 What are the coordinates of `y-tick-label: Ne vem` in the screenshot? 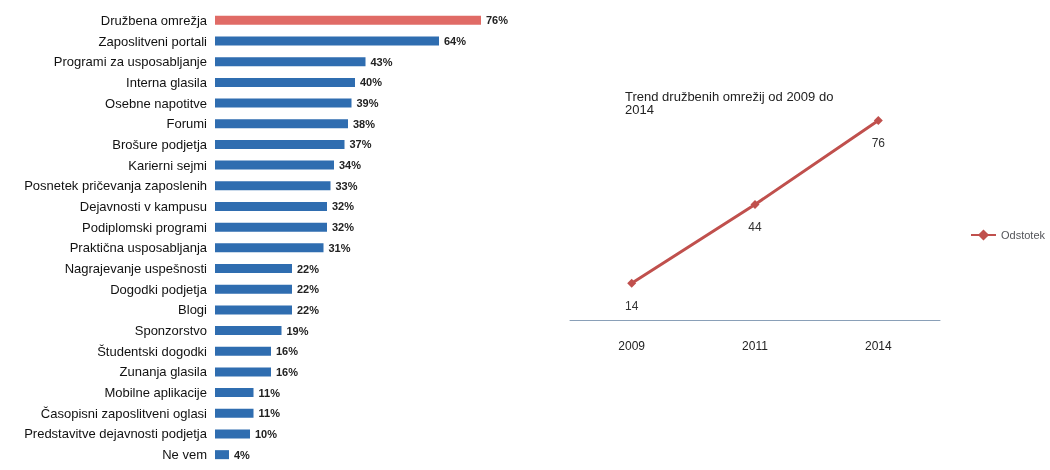 It's located at (184, 455).